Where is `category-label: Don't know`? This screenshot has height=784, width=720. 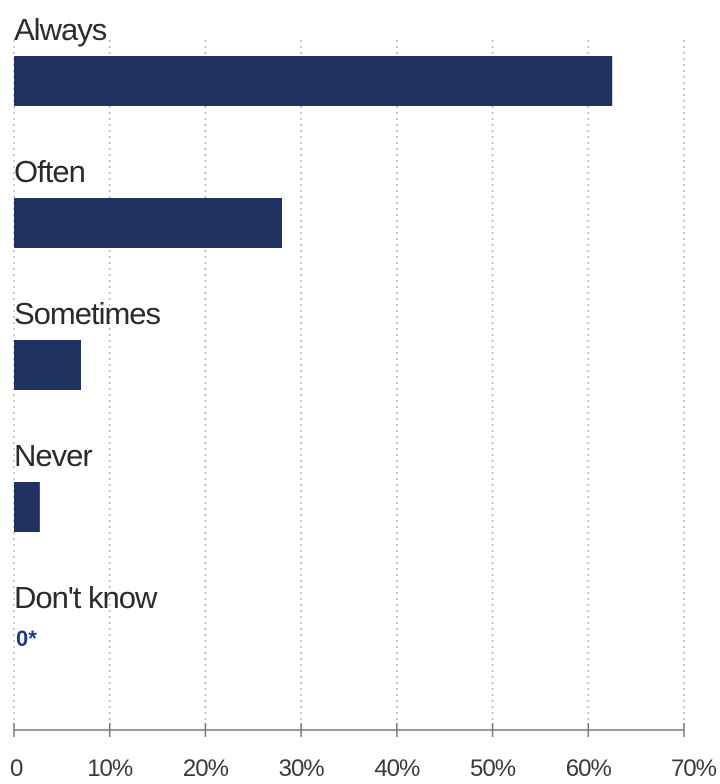 category-label: Don't know is located at coordinates (86, 597).